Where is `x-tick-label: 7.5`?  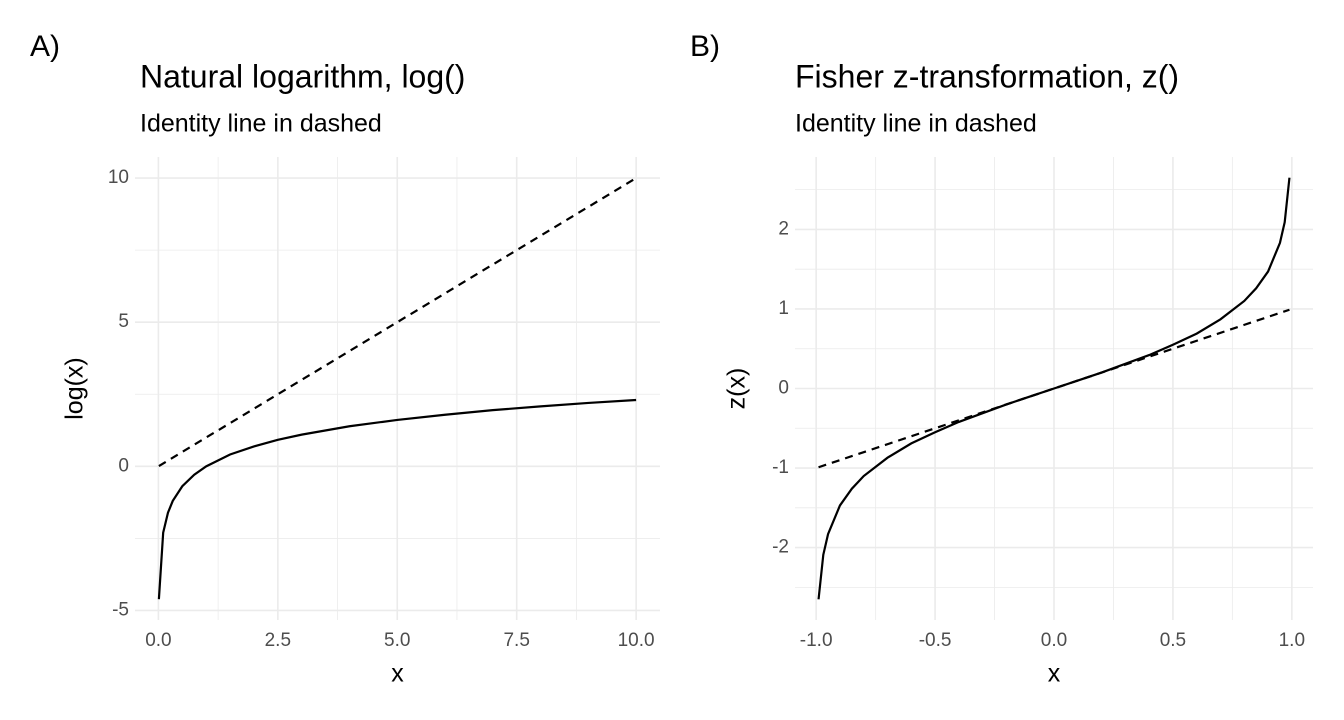
x-tick-label: 7.5 is located at coordinates (516, 640).